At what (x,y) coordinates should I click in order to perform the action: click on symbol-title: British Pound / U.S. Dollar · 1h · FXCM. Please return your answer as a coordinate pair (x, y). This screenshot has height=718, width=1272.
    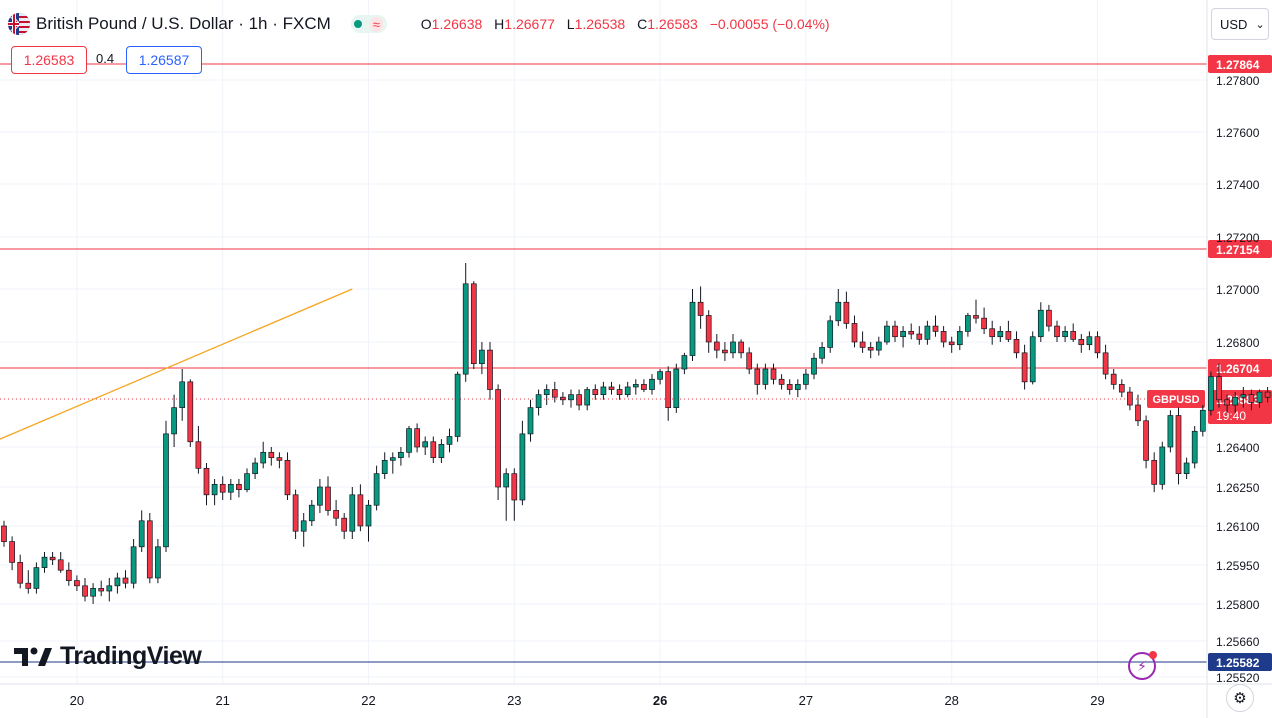
    Looking at the image, I should click on (183, 23).